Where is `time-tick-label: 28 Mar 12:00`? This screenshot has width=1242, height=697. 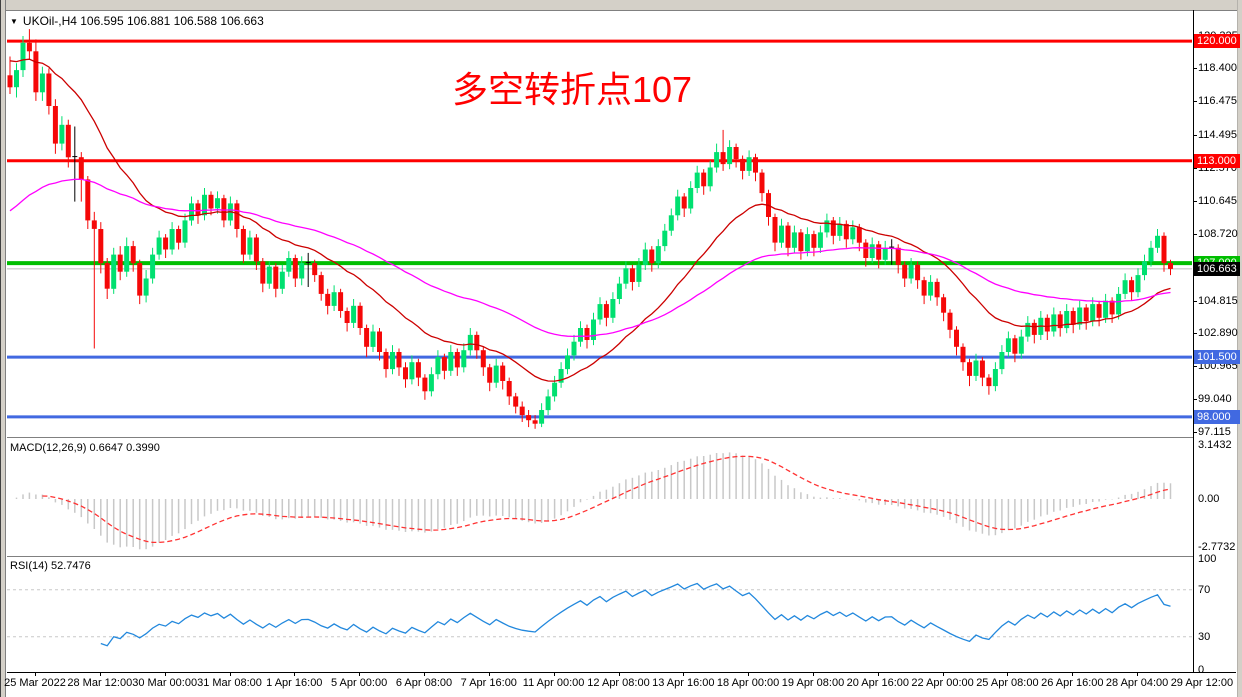 time-tick-label: 28 Mar 12:00 is located at coordinates (100, 683).